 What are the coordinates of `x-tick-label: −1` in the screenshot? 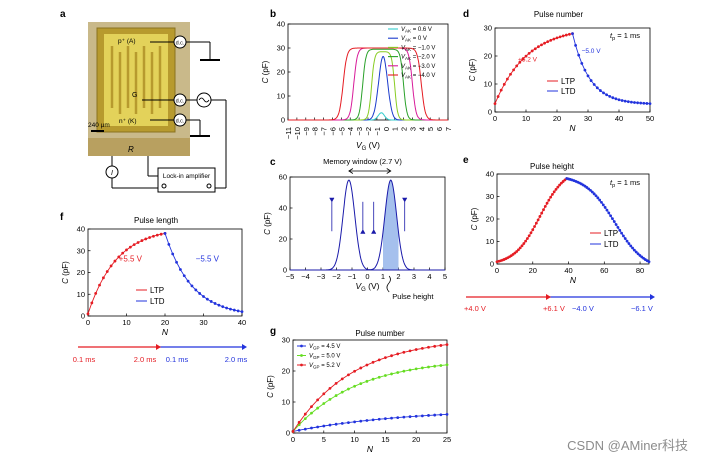 It's located at (352, 276).